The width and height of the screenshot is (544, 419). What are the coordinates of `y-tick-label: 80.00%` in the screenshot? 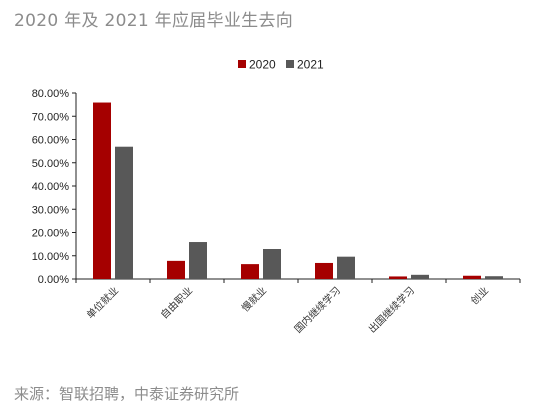 It's located at (51, 94).